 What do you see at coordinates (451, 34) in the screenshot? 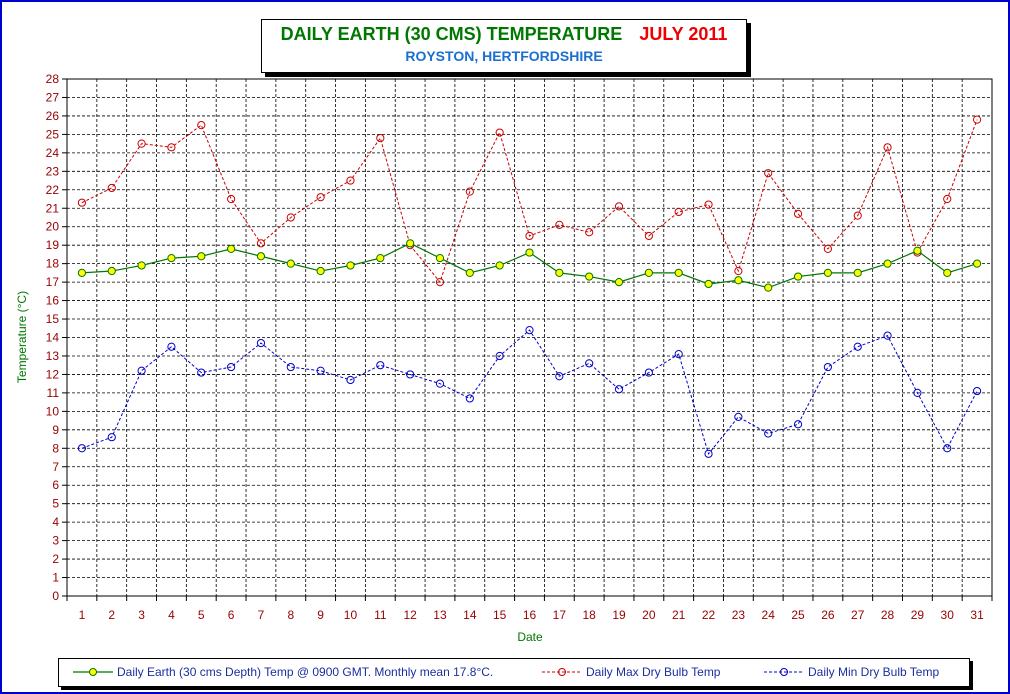
I see `chart-title: DAILY EARTH (30 CMS) TEMPERATURE` at bounding box center [451, 34].